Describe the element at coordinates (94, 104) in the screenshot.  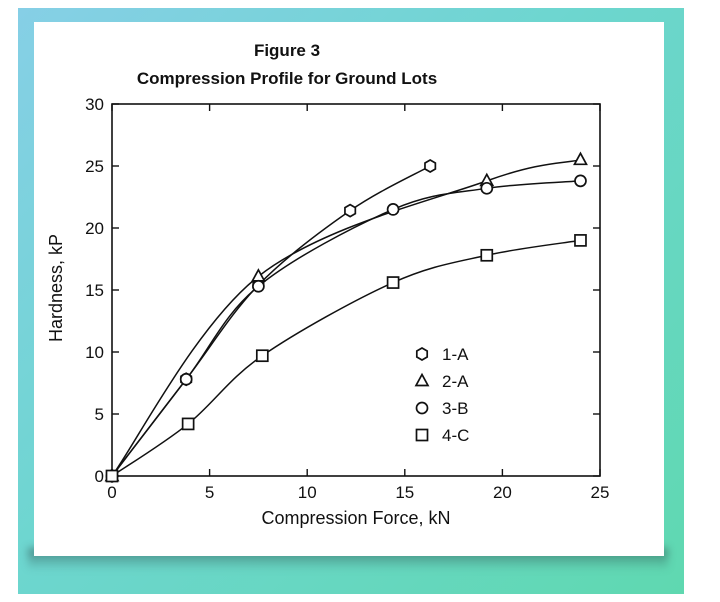
I see `y-tick-label: 30` at that location.